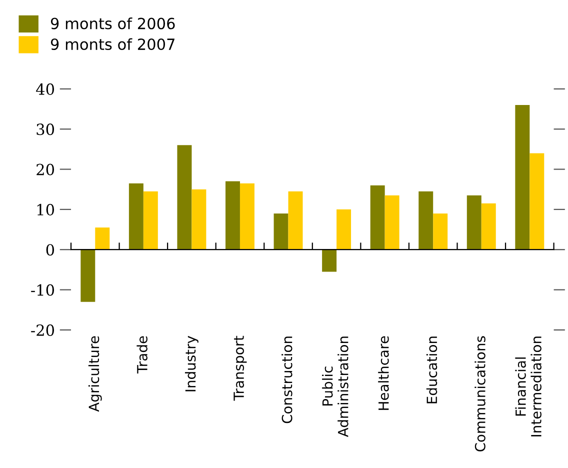 This screenshot has width=568, height=468. I want to click on x-tick-label: Communications, so click(480, 394).